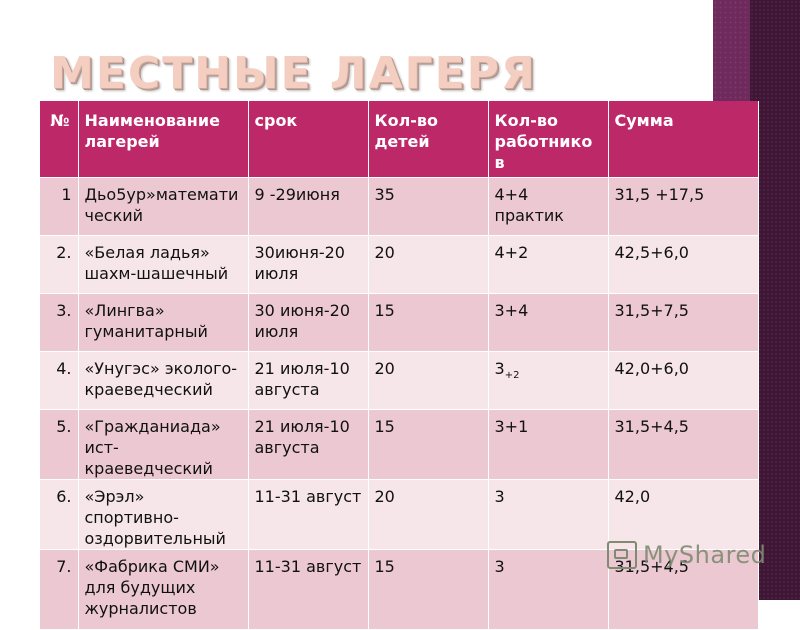 The width and height of the screenshot is (800, 630). What do you see at coordinates (293, 73) in the screenshot?
I see `slide-title: МЕСТНЫЕ ЛАГЕРЯ` at bounding box center [293, 73].